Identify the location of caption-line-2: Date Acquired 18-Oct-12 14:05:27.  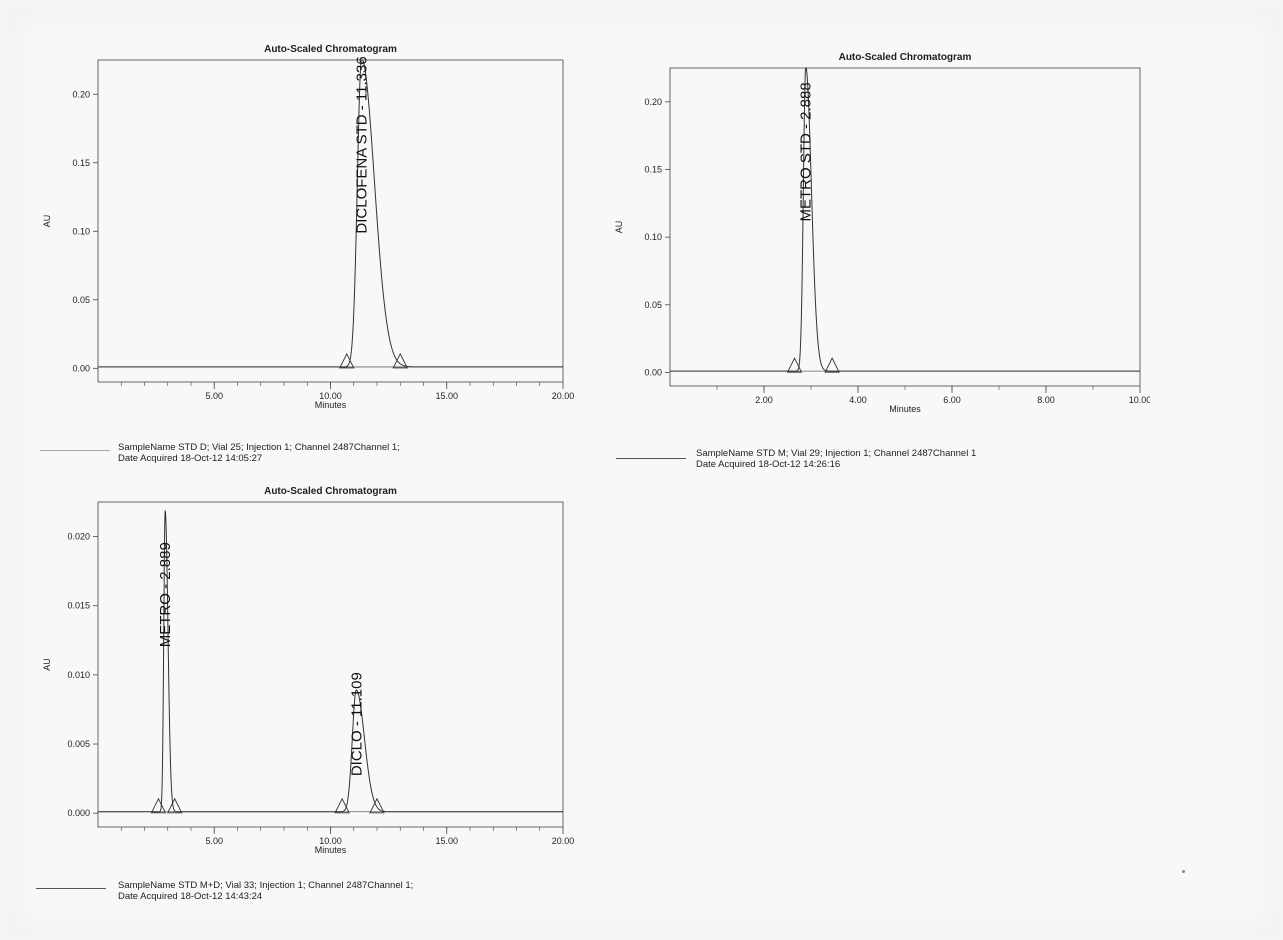
(190, 458).